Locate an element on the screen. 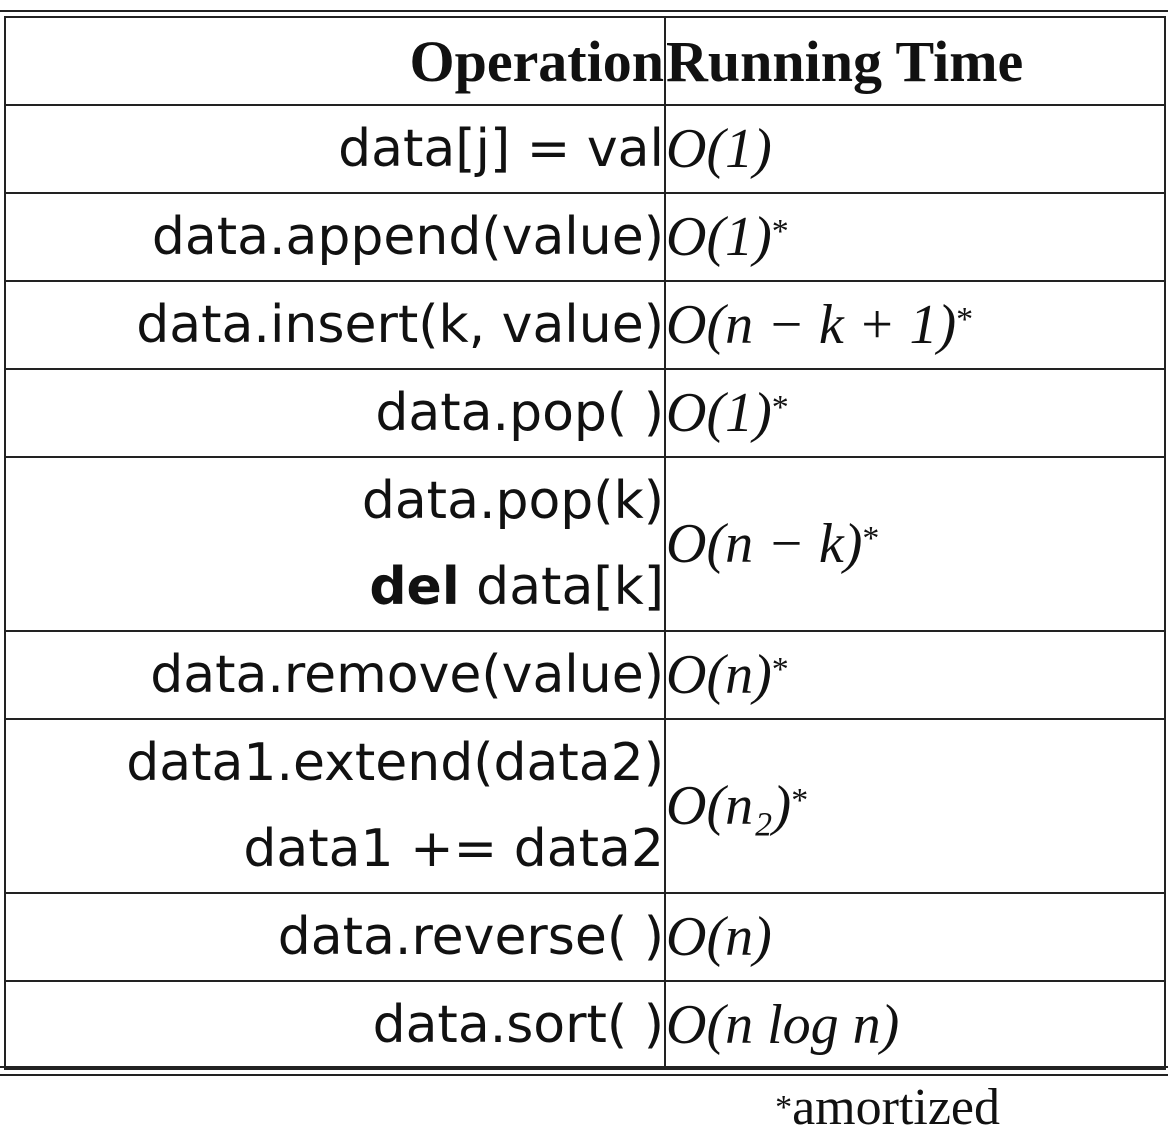 This screenshot has width=1168, height=1142. table-row: data.append(value) O(1)* is located at coordinates (585, 237).